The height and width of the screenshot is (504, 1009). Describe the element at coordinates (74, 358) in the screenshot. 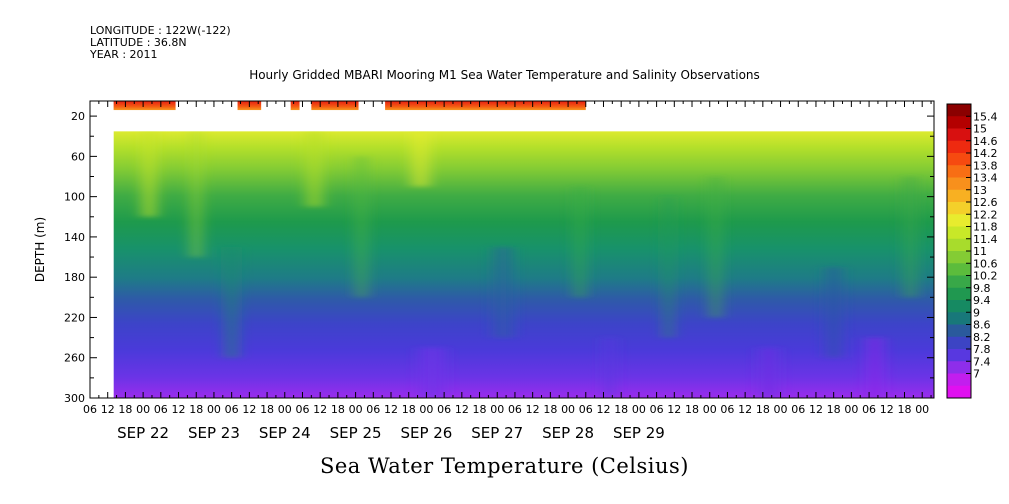

I see `y-tick-label: 260` at that location.